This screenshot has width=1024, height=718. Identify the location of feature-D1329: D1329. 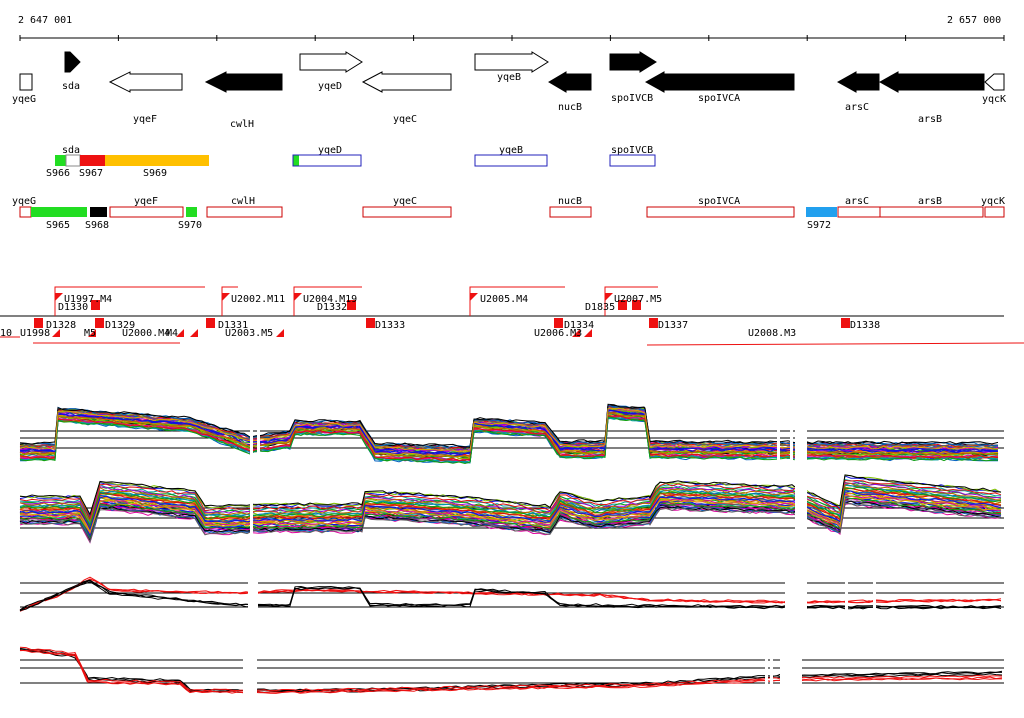
(120, 325).